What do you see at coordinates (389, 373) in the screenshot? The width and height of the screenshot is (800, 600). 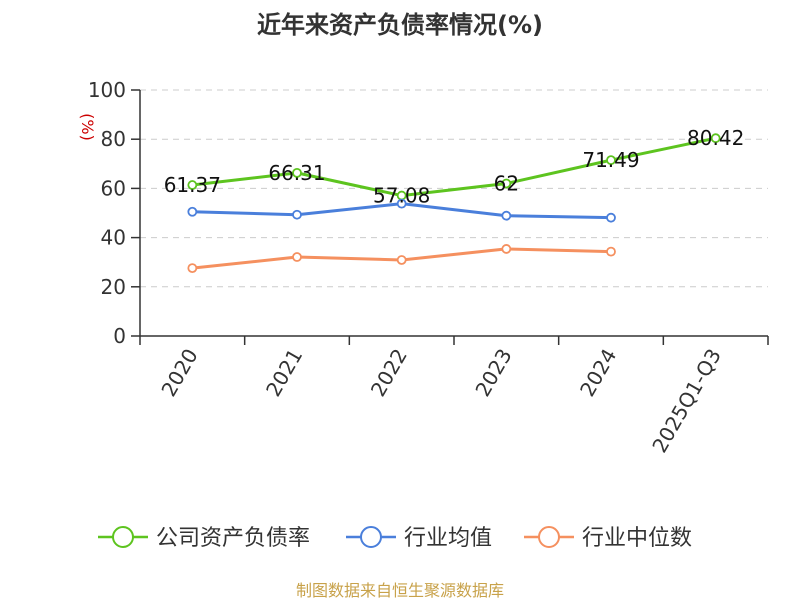 I see `x-tick-label: 2022` at bounding box center [389, 373].